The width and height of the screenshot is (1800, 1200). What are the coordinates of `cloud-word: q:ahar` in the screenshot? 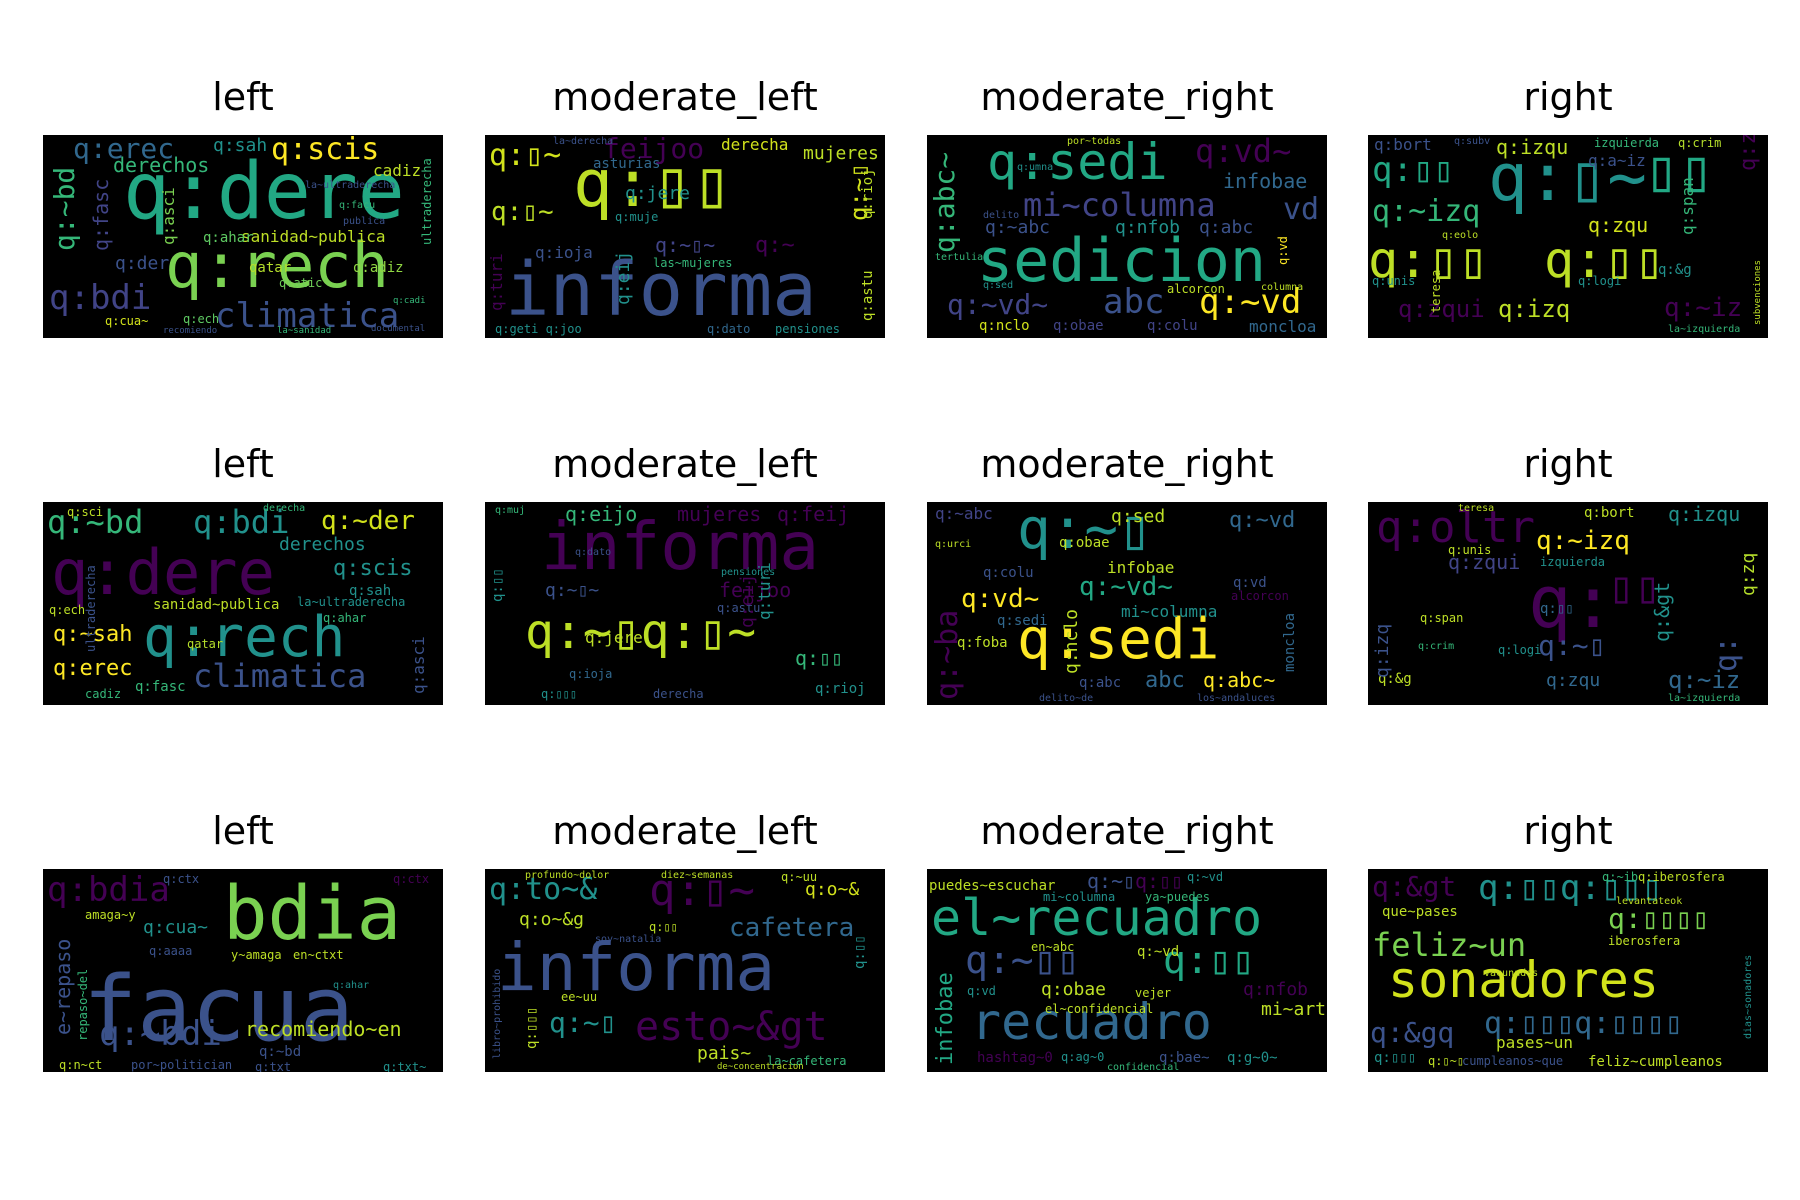 It's located at (345, 618).